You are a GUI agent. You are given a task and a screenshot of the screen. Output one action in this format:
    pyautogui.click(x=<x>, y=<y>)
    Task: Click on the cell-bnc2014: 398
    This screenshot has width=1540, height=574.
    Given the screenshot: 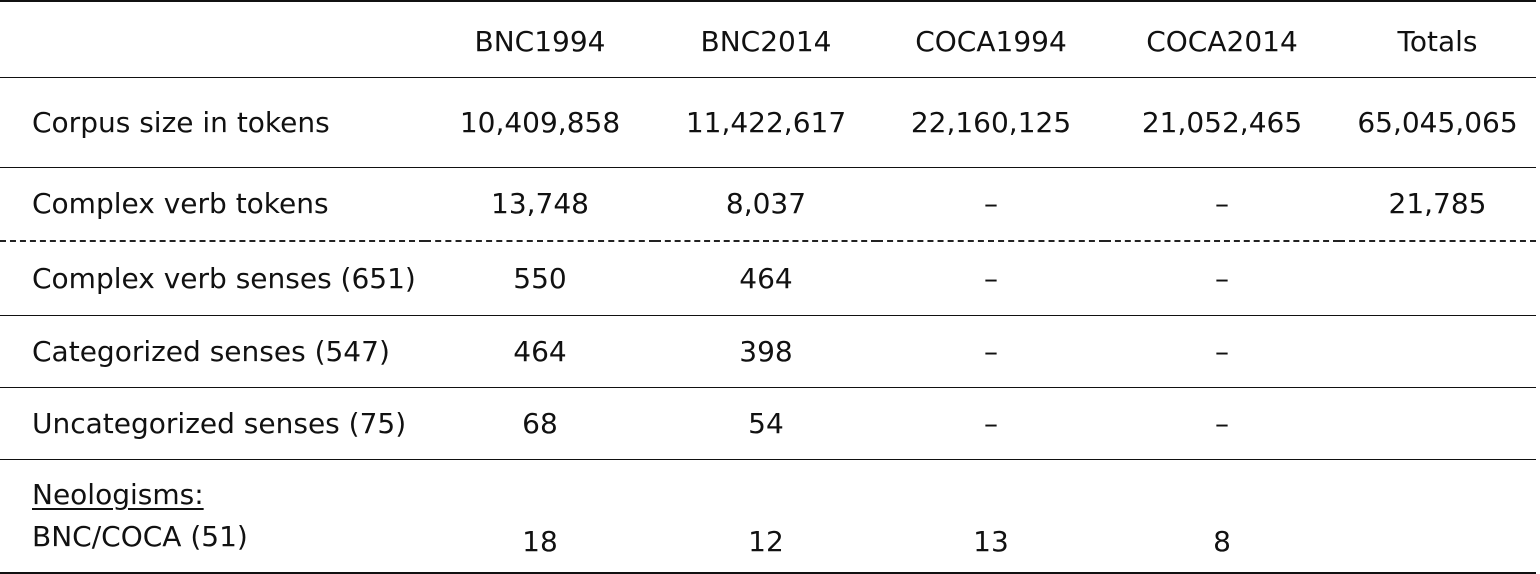 What is the action you would take?
    pyautogui.click(x=766, y=351)
    